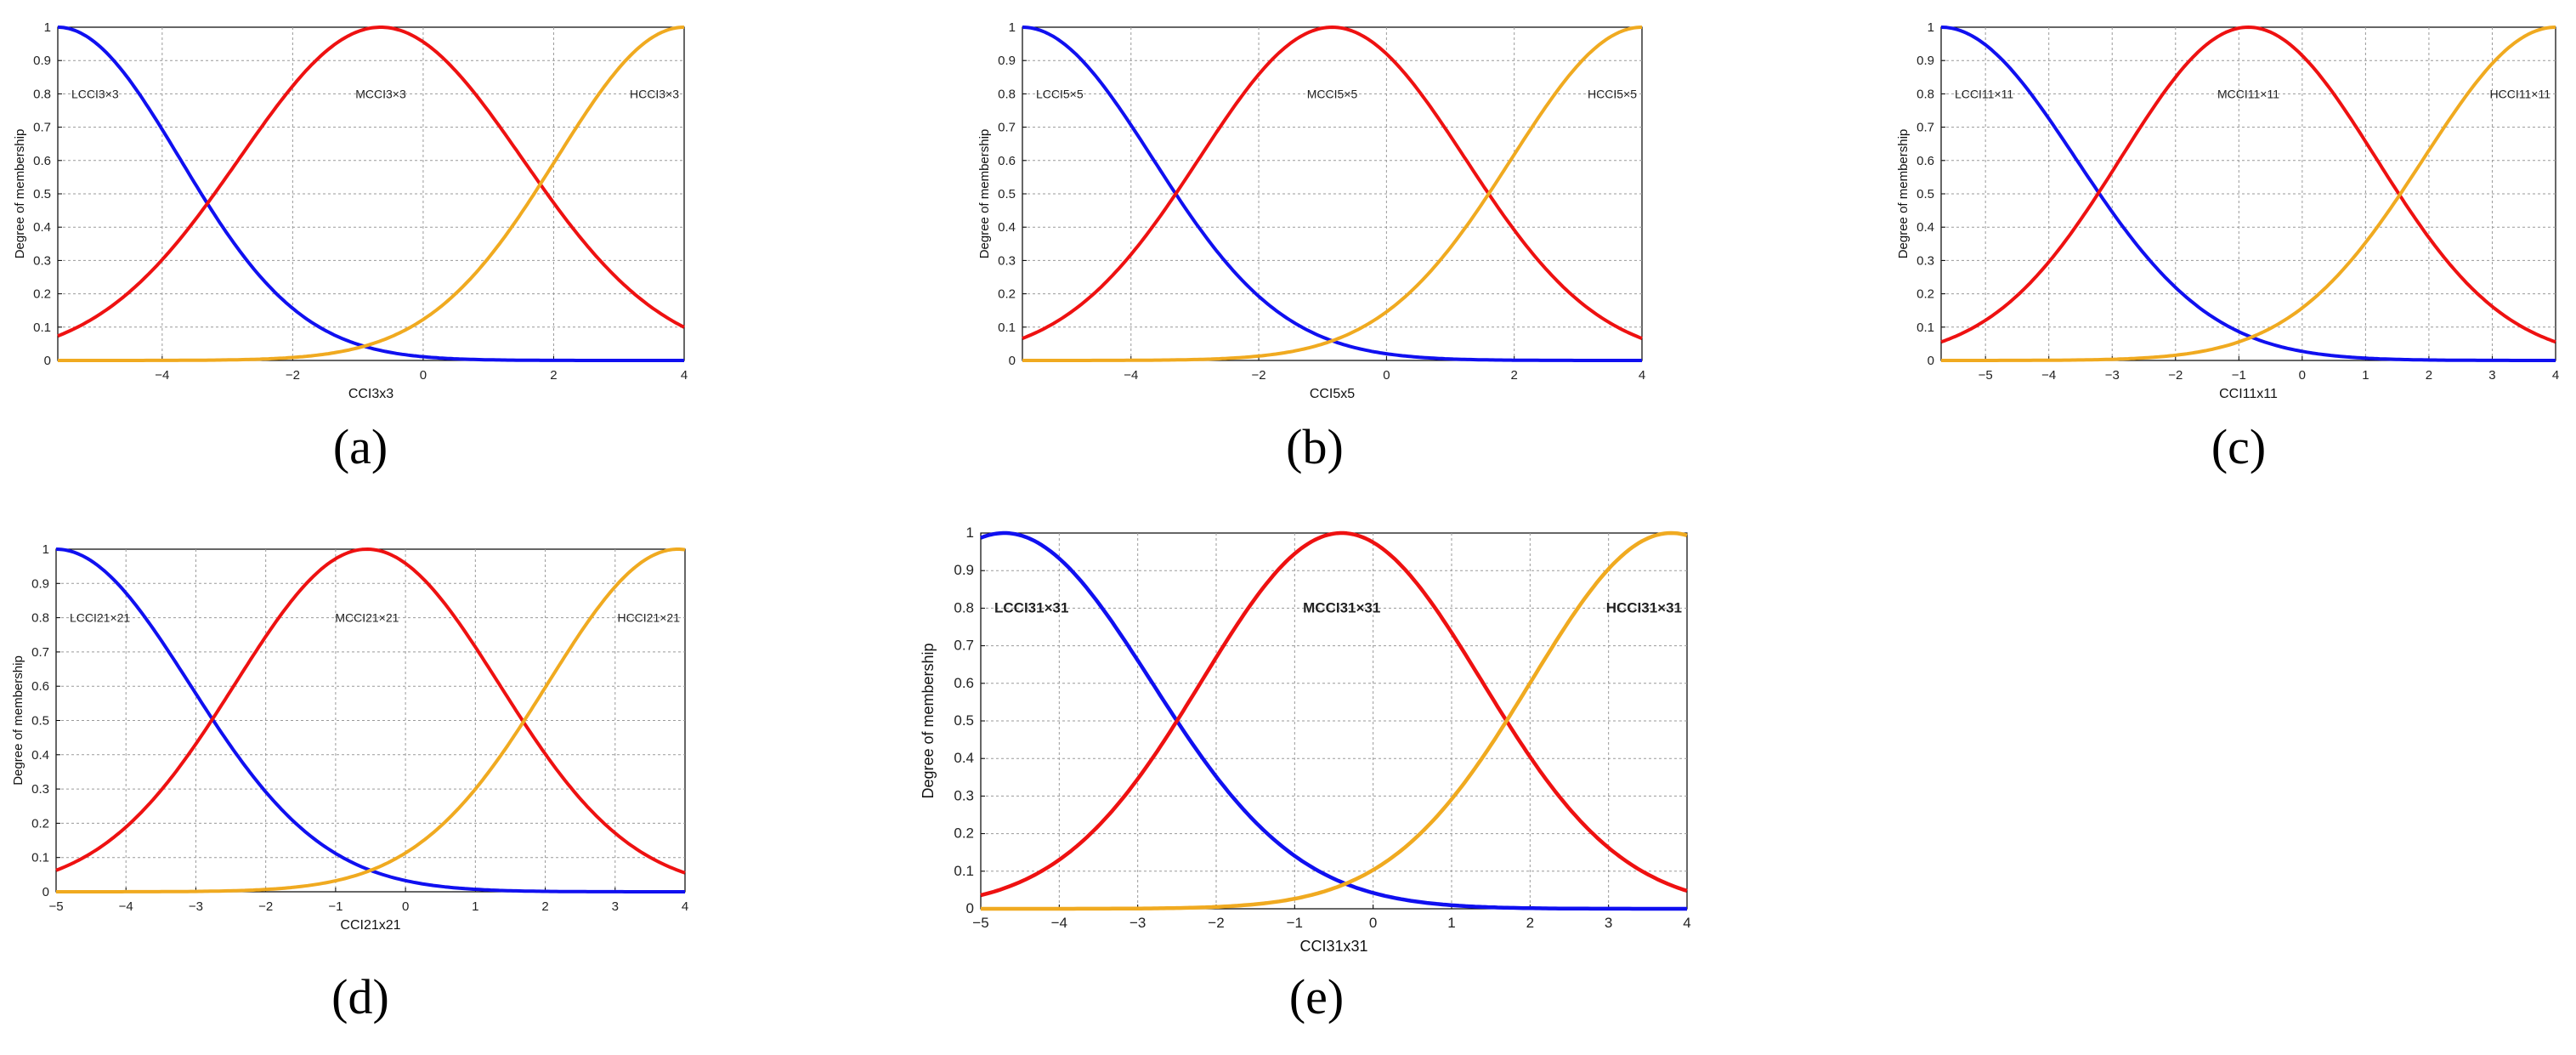  Describe the element at coordinates (2248, 394) in the screenshot. I see `x-axis-label: CCI11x11` at that location.